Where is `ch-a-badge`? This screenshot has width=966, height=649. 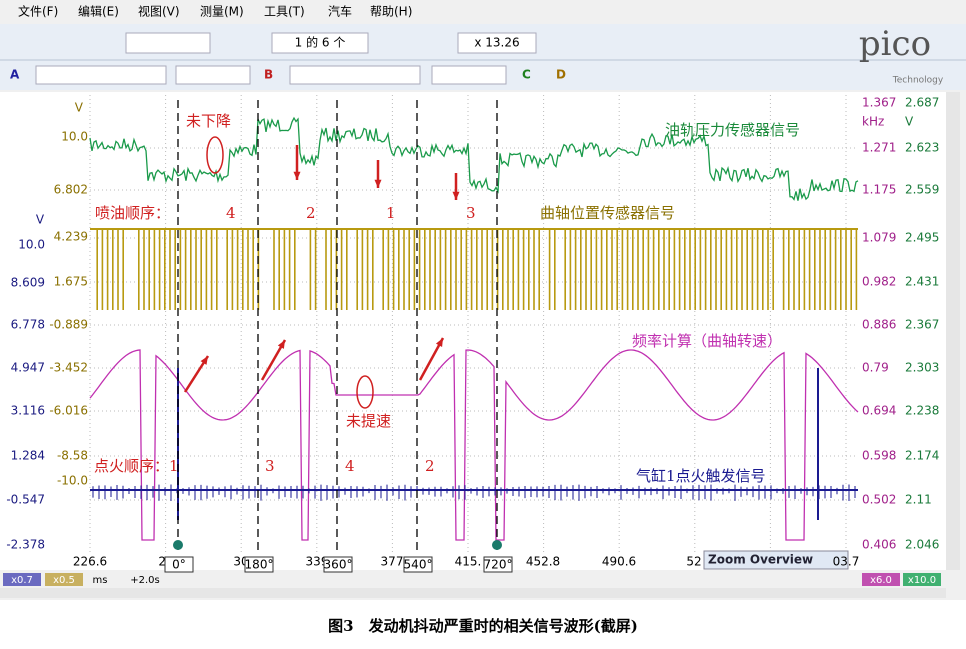
ch-a-badge is located at coordinates (22, 579).